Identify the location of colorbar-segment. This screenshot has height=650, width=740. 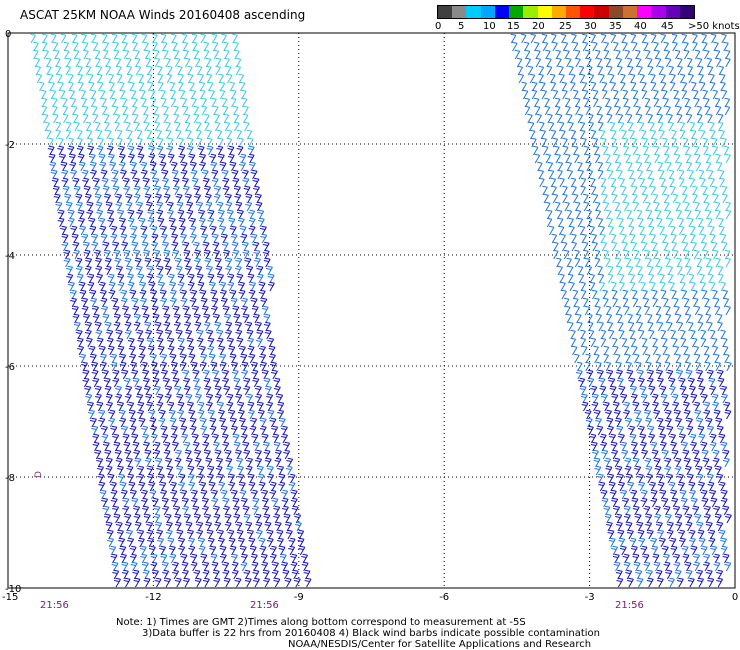
(615, 12).